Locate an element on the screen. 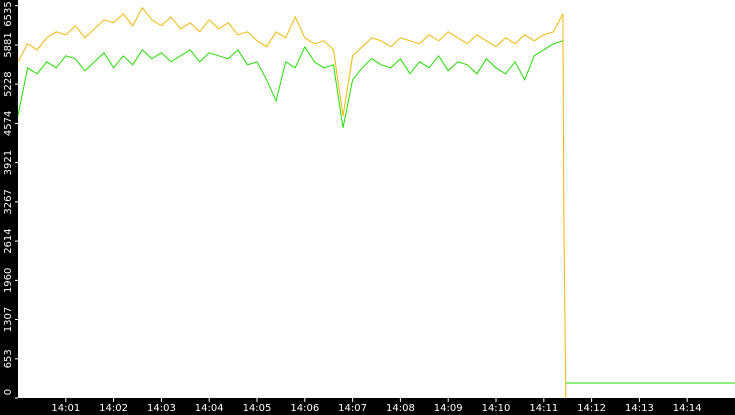 The height and width of the screenshot is (415, 735). y-tick-label: 0 is located at coordinates (8, 392).